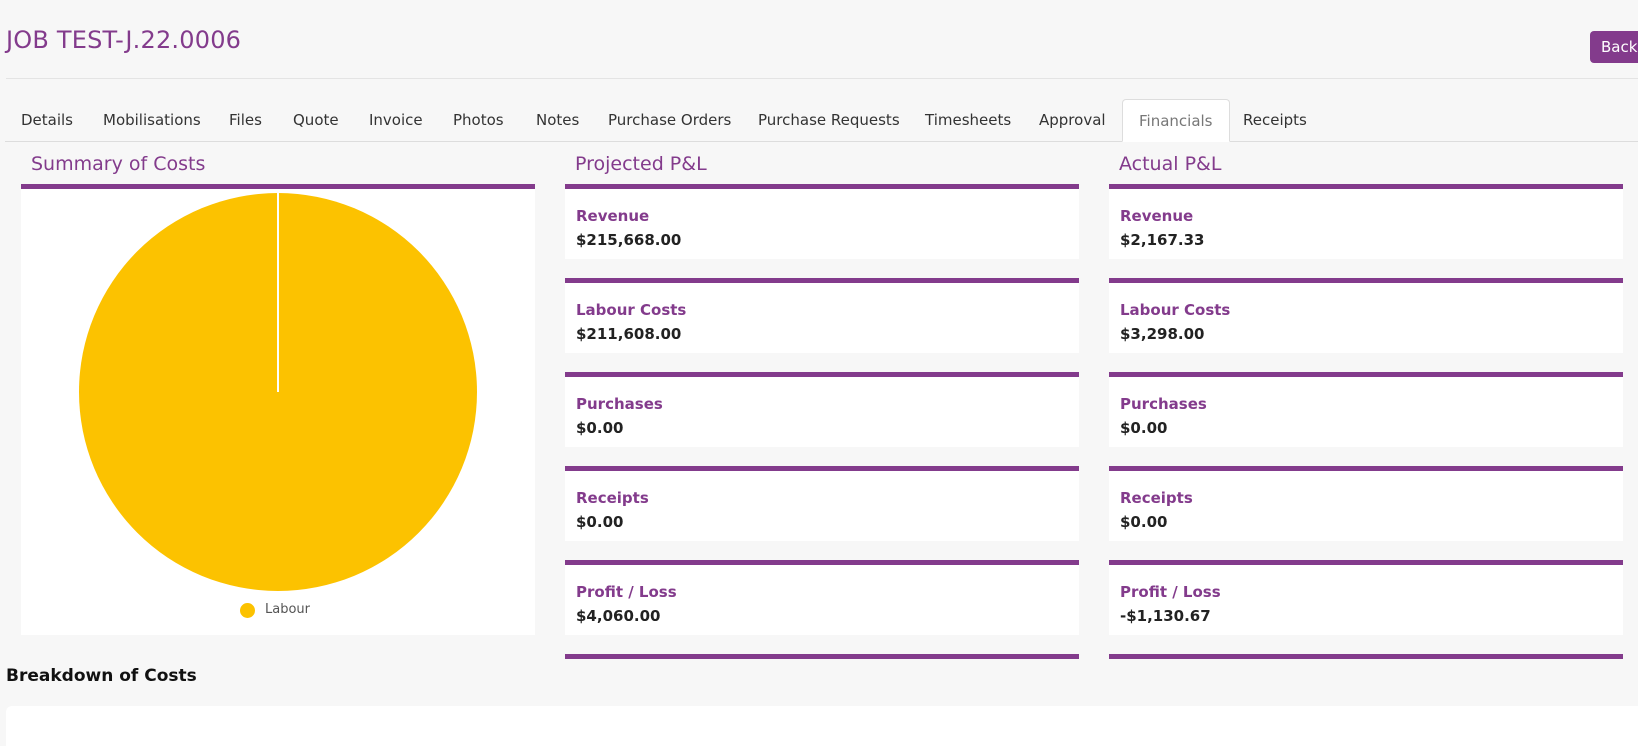 This screenshot has width=1638, height=746. Describe the element at coordinates (1275, 120) in the screenshot. I see `tab-receipts: Receipts` at that location.